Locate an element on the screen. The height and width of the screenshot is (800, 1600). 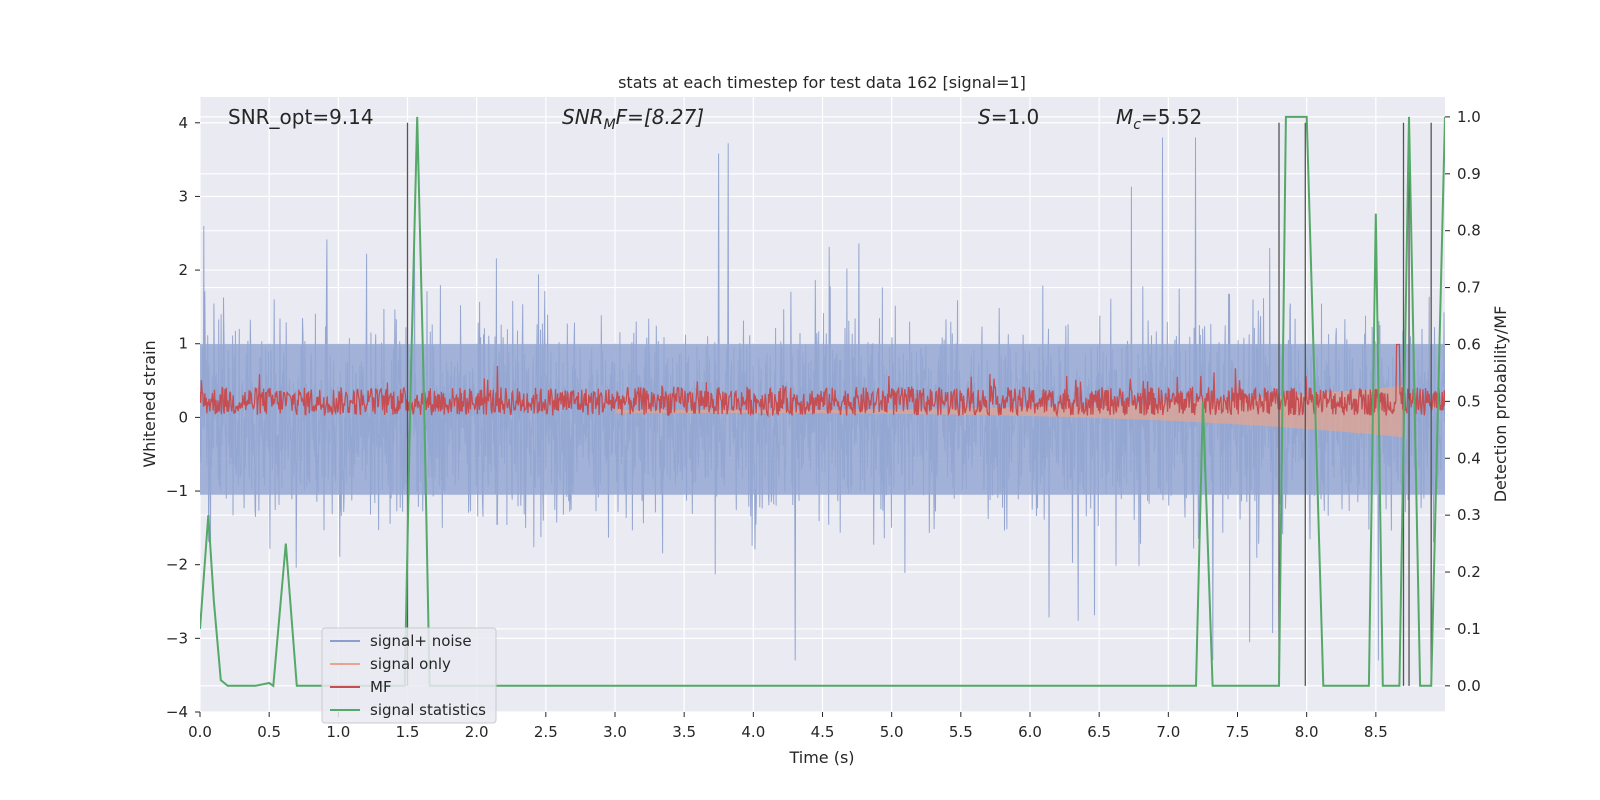
y-ticks: 4 3 2 1 0 −1 −2 −3 −4 is located at coordinates (183, 417).